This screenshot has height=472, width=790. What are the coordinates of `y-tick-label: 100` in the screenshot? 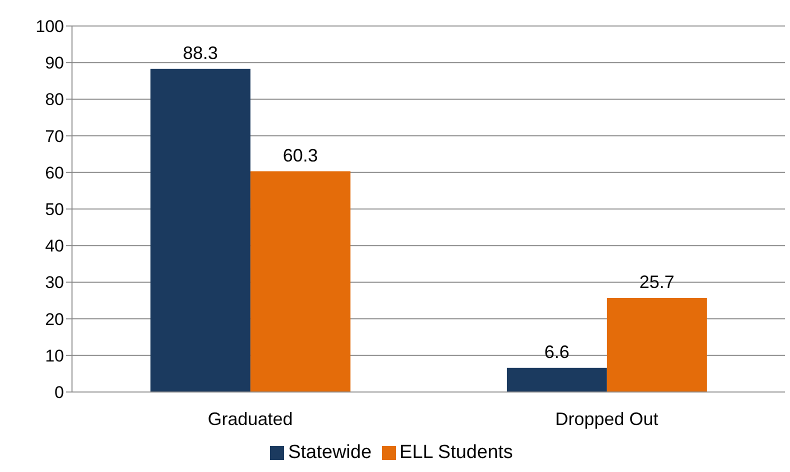 It's located at (50, 26).